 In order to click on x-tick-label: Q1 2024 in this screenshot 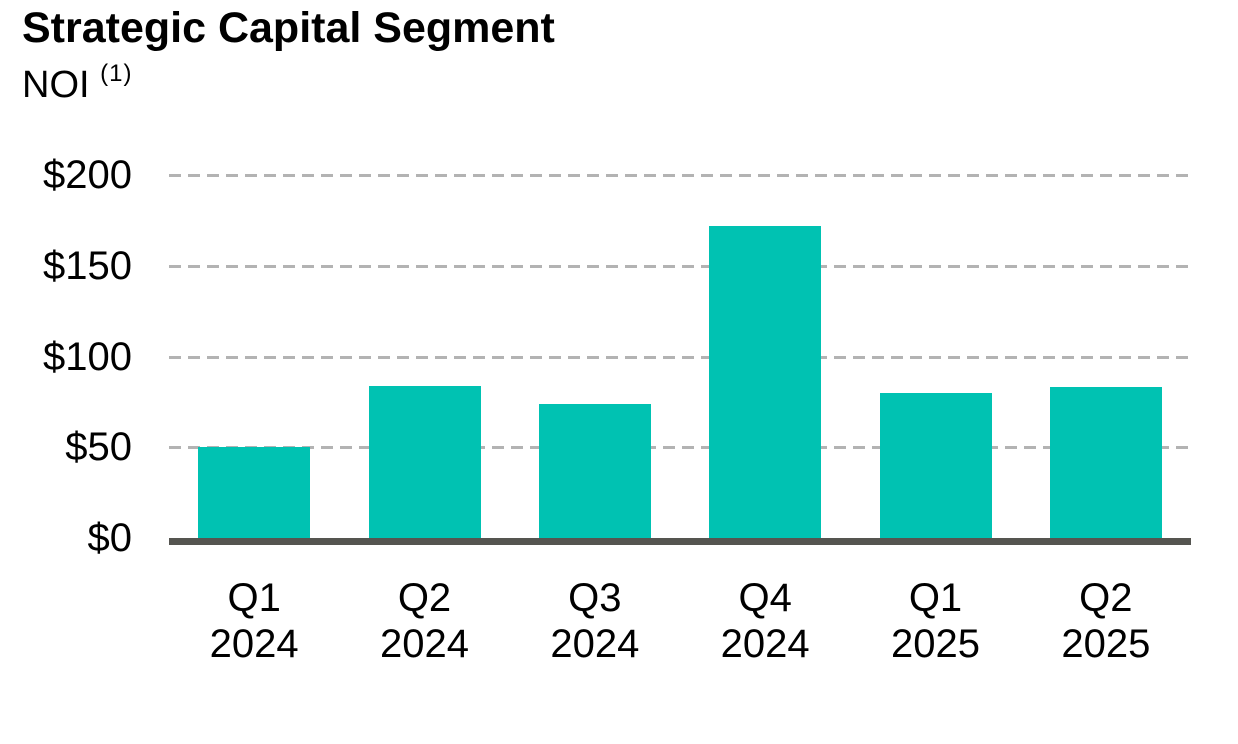, I will do `click(254, 621)`.